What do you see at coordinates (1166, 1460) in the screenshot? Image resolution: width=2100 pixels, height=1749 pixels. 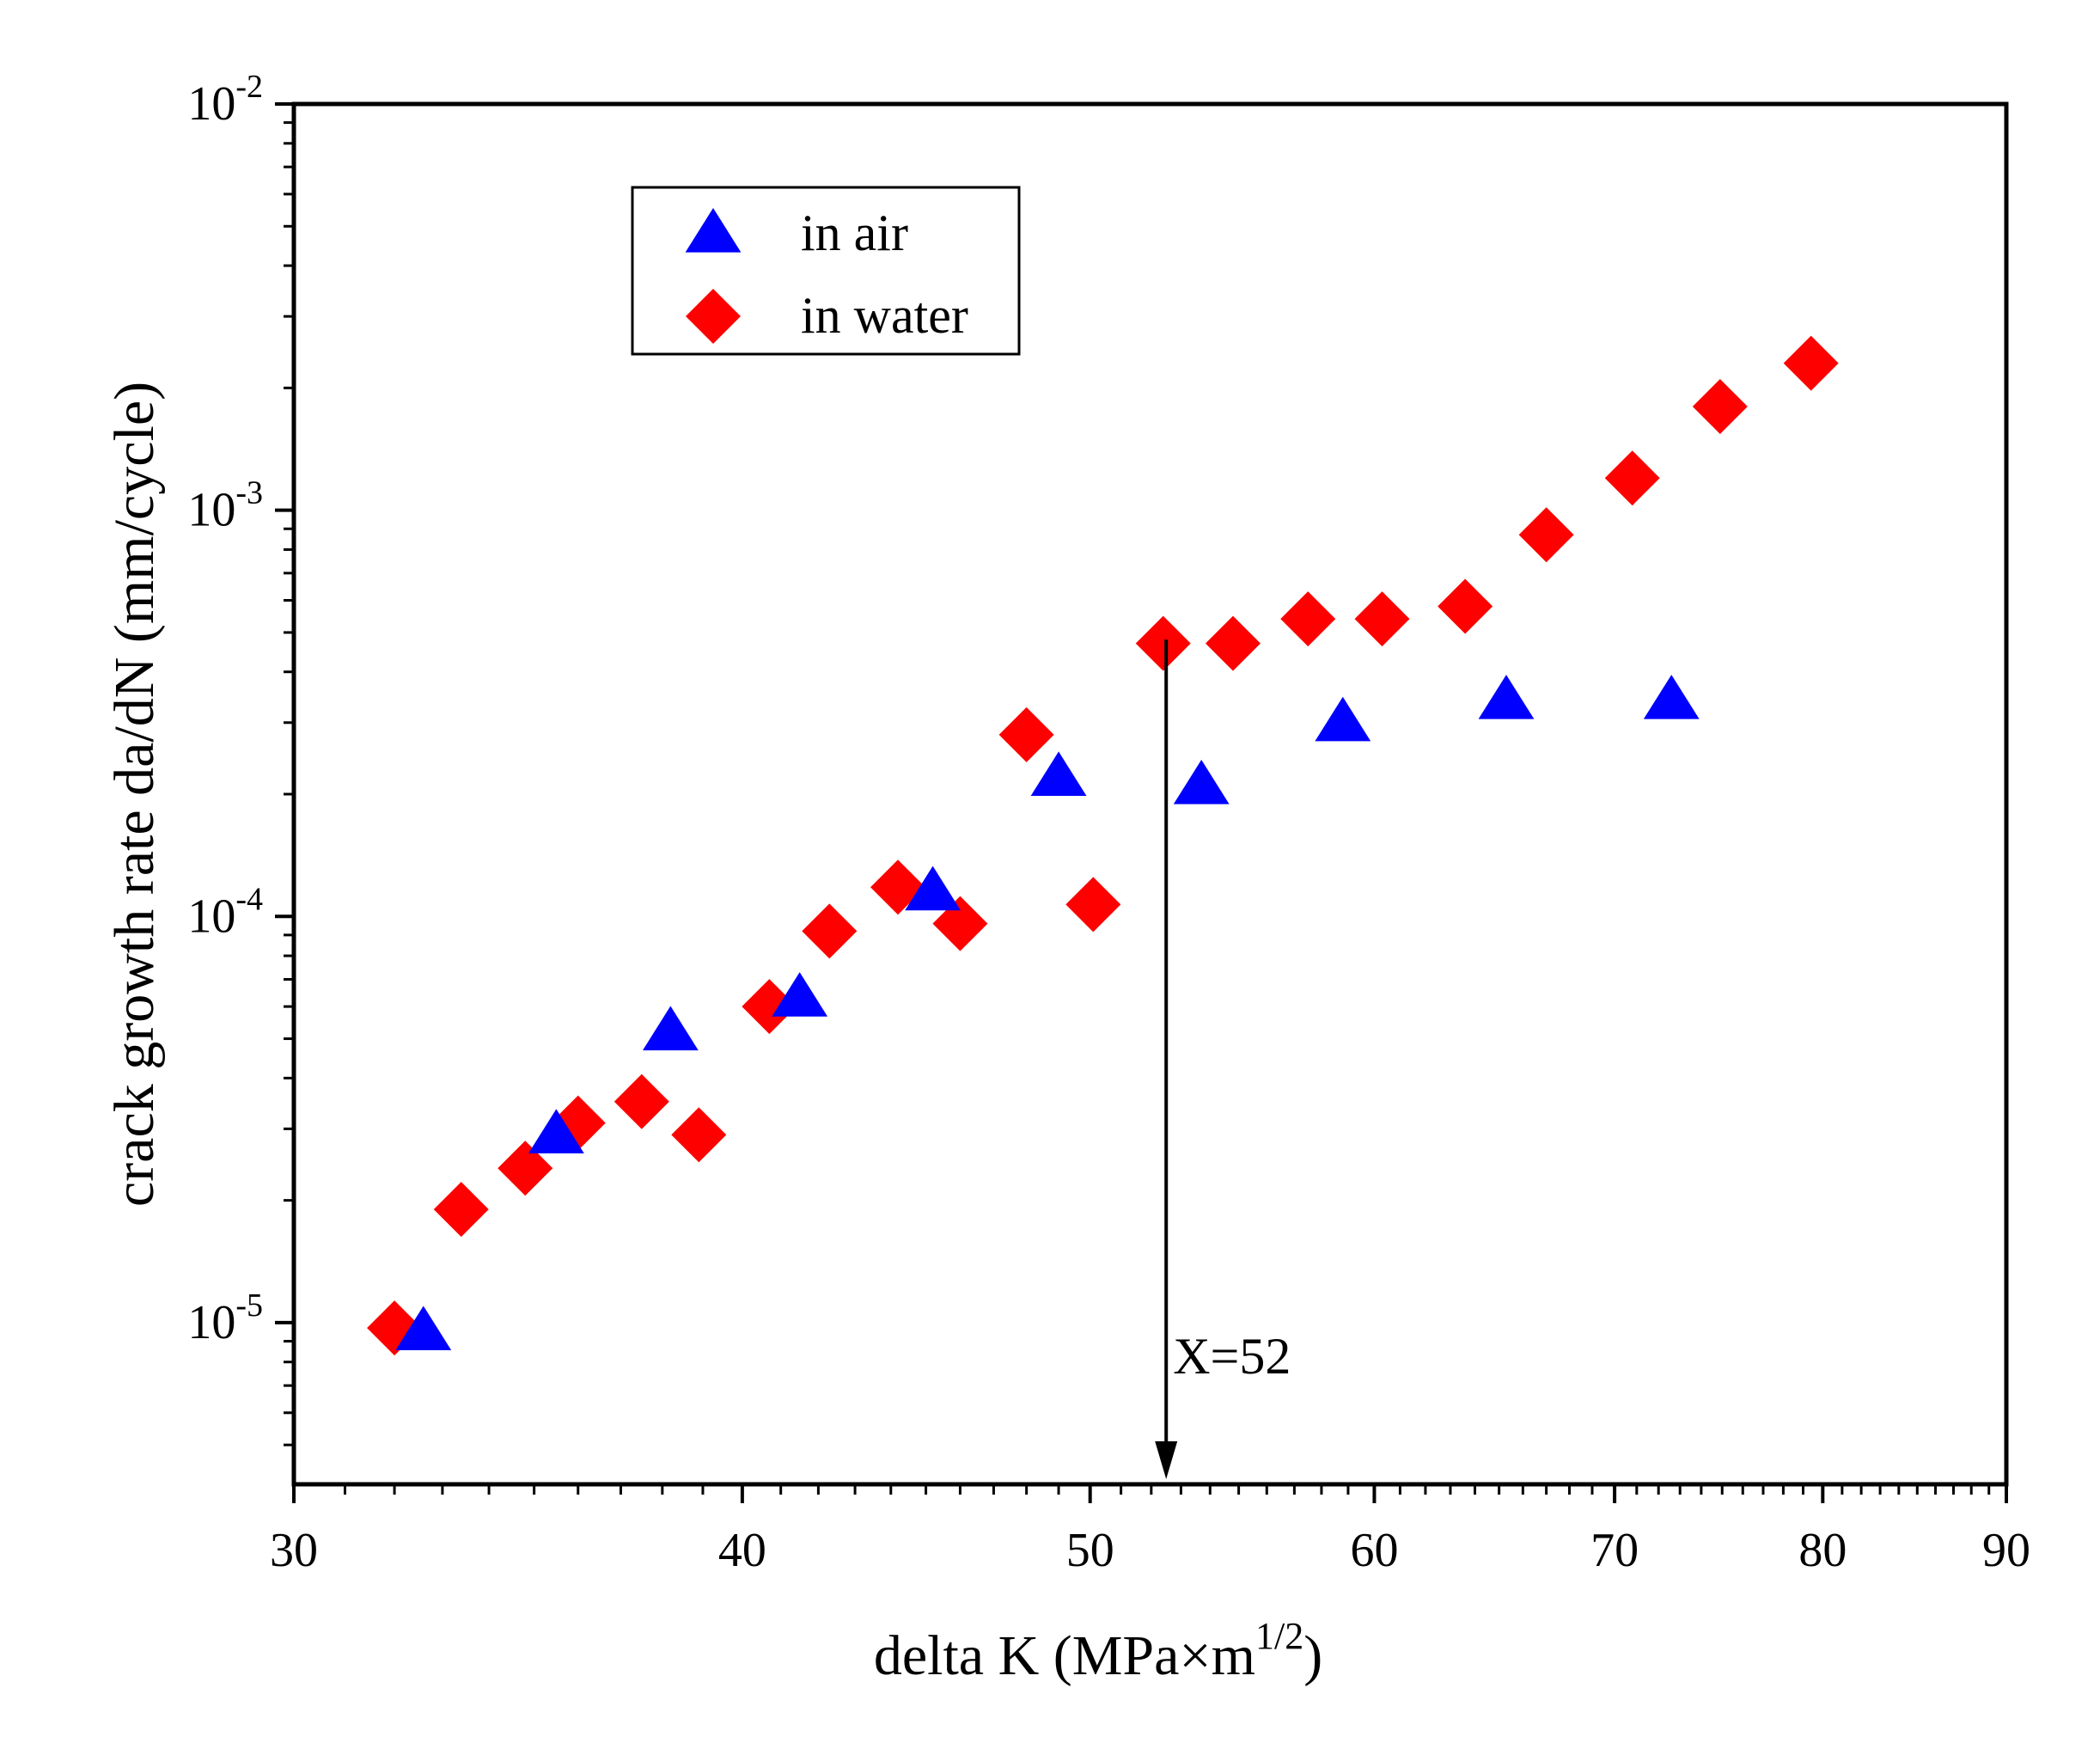 I see `annotation-arrow-head` at bounding box center [1166, 1460].